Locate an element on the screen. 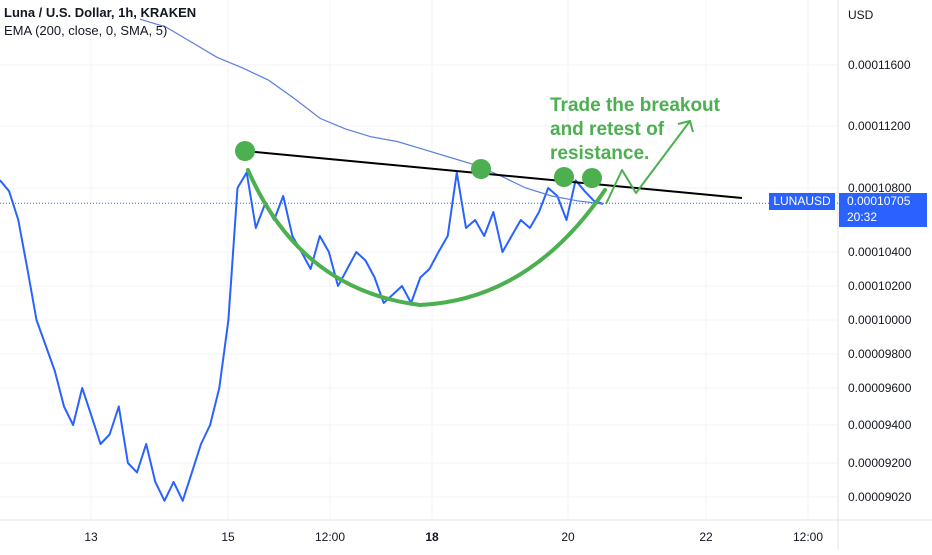 The image size is (932, 555). x-tick-label: 13 is located at coordinates (91, 537).